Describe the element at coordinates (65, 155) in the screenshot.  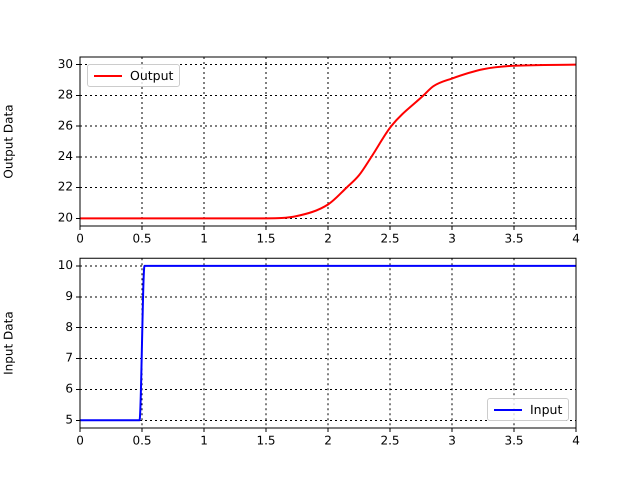
I see `y-tick-label: 24` at that location.